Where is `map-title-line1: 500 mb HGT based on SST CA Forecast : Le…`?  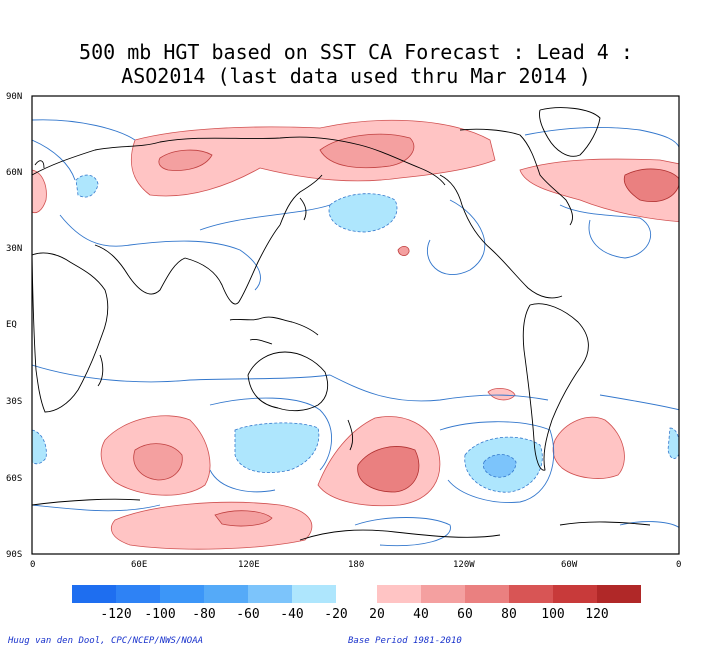 map-title-line1: 500 mb HGT based on SST CA Forecast : Le… is located at coordinates (356, 52).